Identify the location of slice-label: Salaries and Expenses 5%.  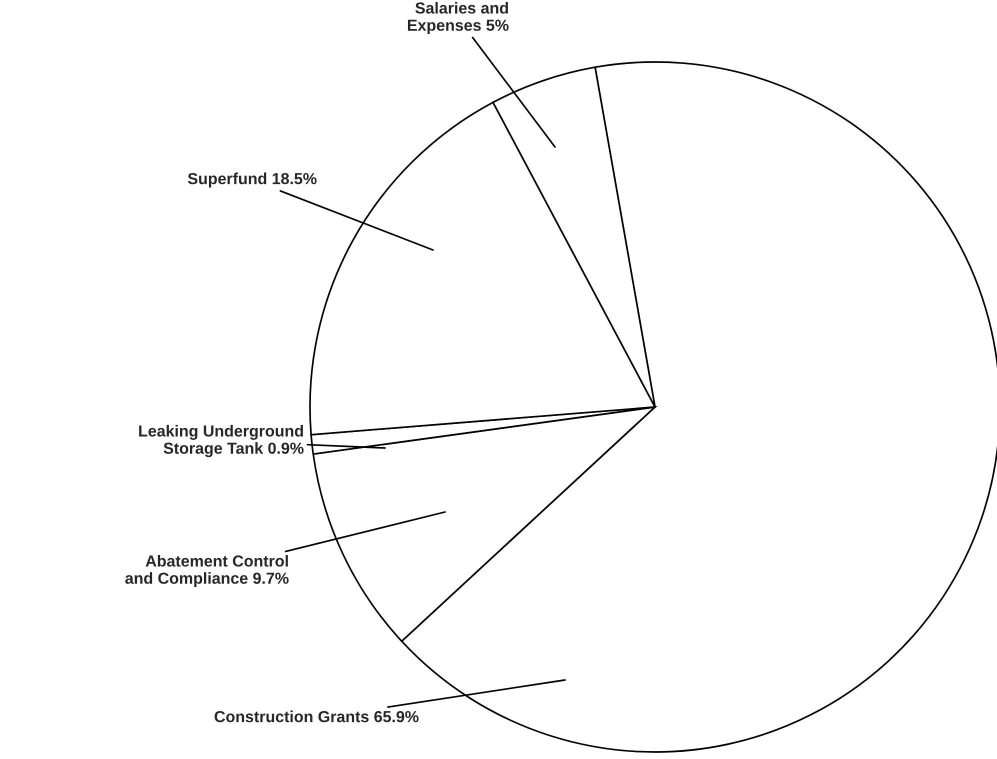
(458, 18).